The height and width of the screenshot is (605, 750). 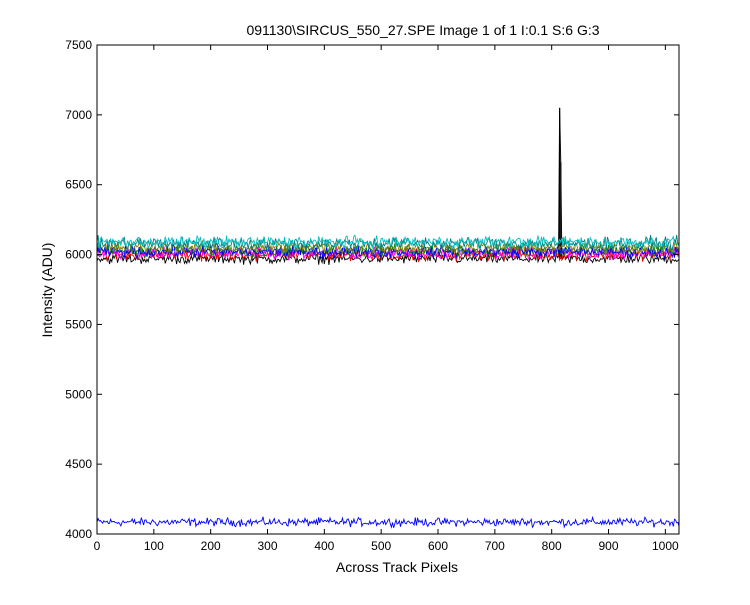 What do you see at coordinates (78, 185) in the screenshot?
I see `y-tick-label: 6500` at bounding box center [78, 185].